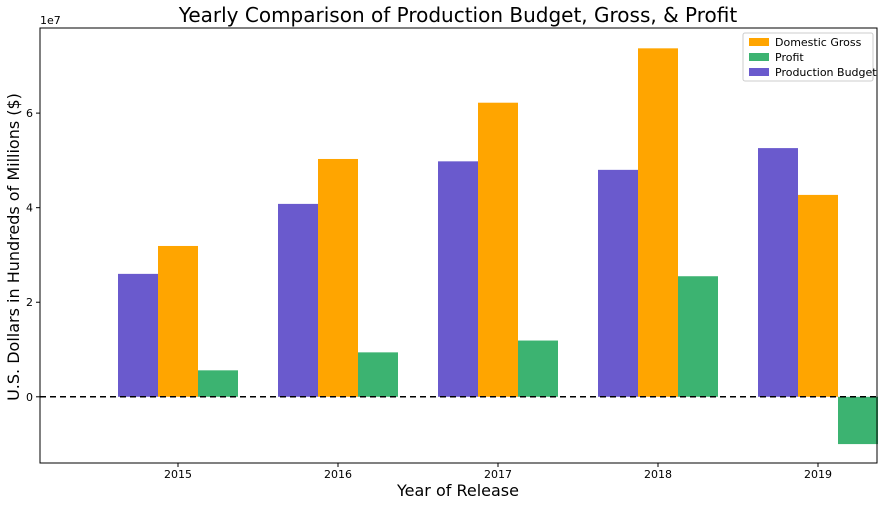  What do you see at coordinates (378, 374) in the screenshot?
I see `bar-profit-2016` at bounding box center [378, 374].